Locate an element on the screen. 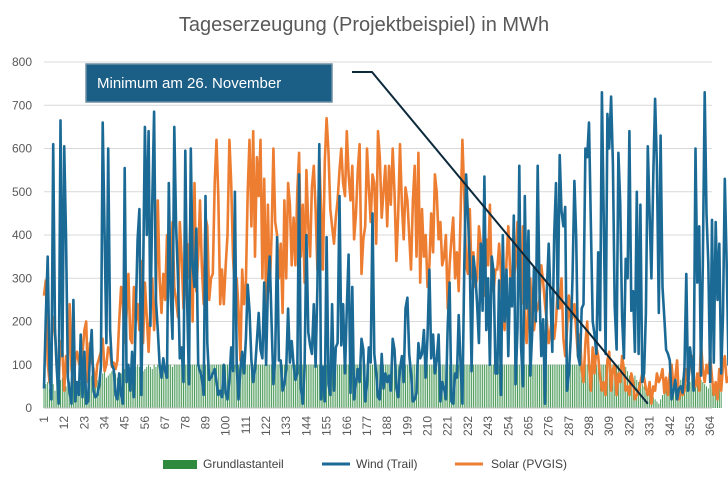  x-tick-label: 177 is located at coordinates (367, 426).